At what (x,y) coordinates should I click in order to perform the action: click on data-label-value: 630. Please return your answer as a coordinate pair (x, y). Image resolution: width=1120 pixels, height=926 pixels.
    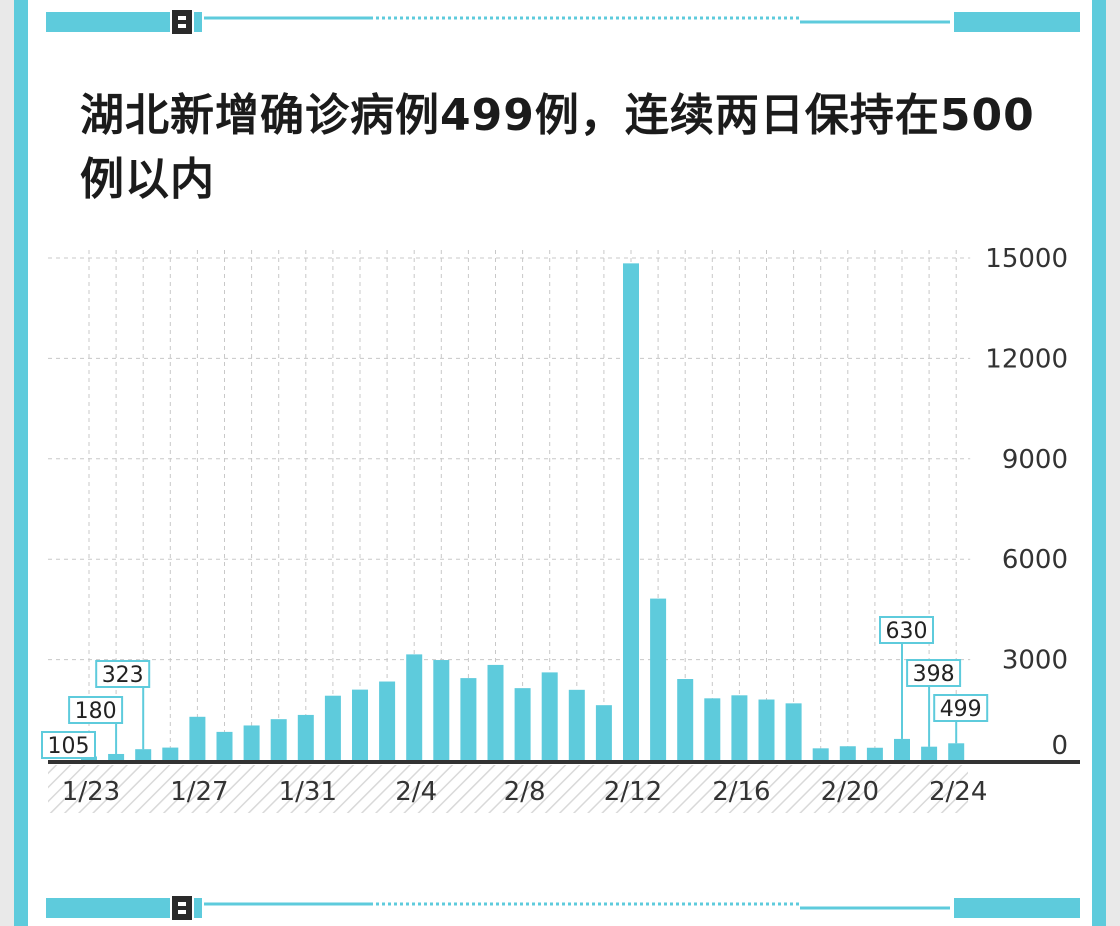
    Looking at the image, I should click on (907, 631).